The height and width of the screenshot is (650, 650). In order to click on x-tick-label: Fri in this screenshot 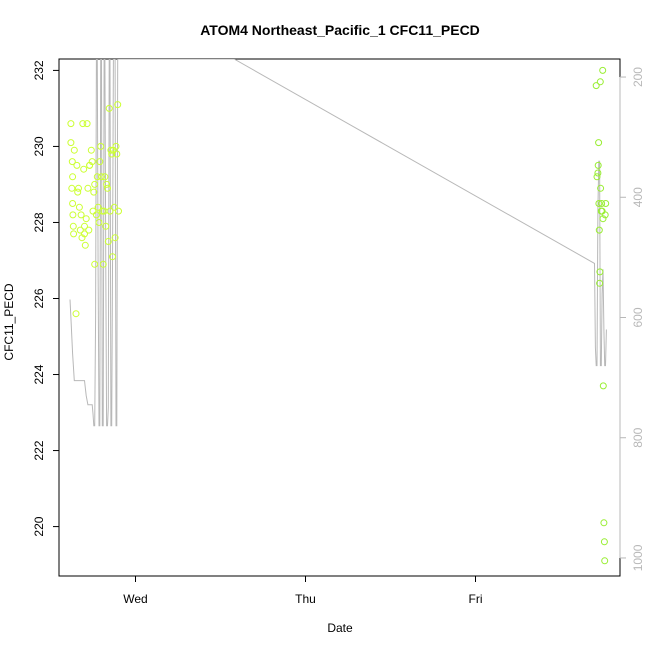, I will do `click(476, 599)`.